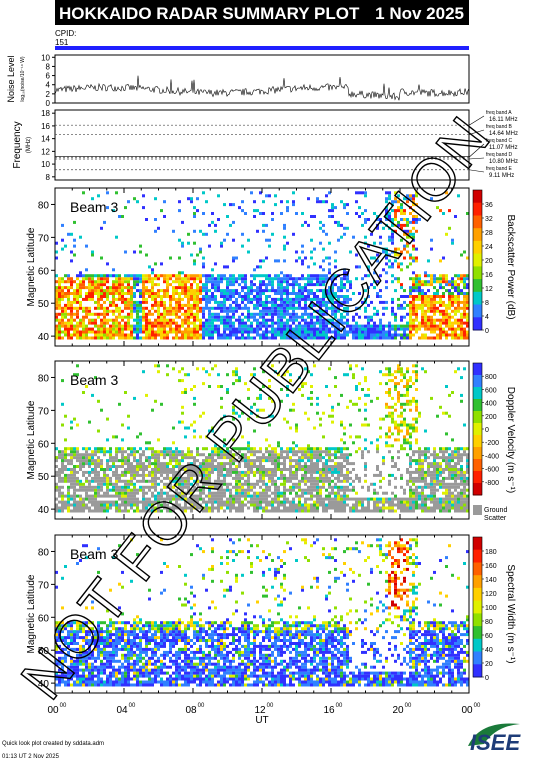 The image size is (536, 761). What do you see at coordinates (45, 164) in the screenshot?
I see `freq-tick-label: 10` at bounding box center [45, 164].